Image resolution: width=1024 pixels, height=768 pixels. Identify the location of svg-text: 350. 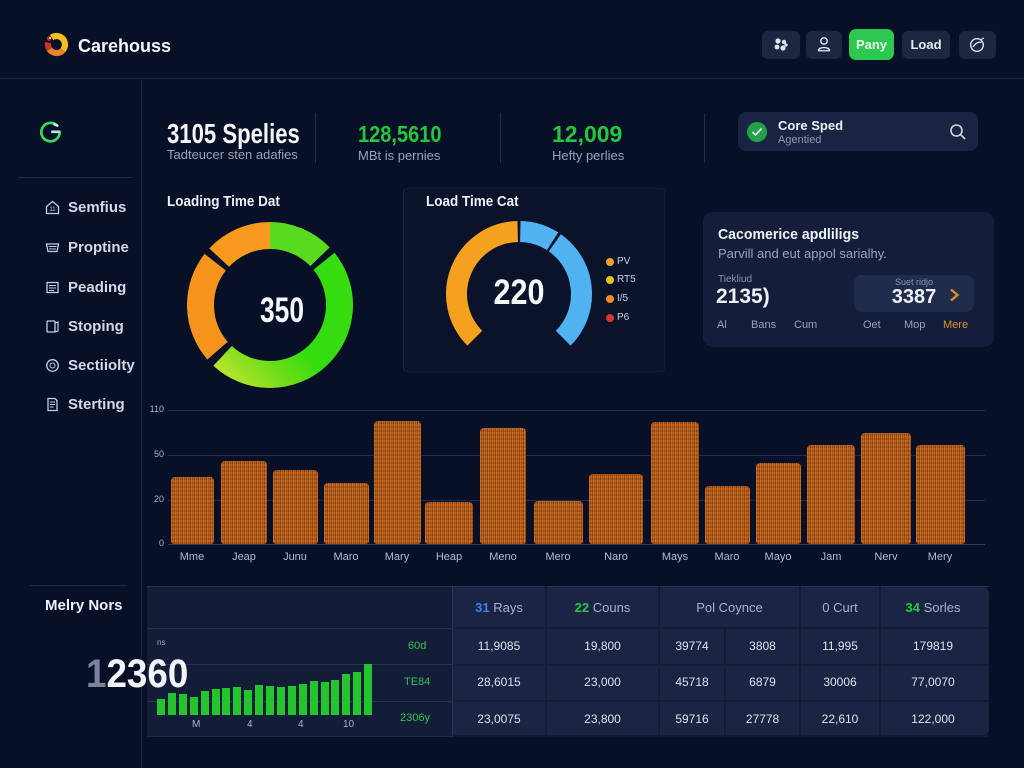
(282, 310).